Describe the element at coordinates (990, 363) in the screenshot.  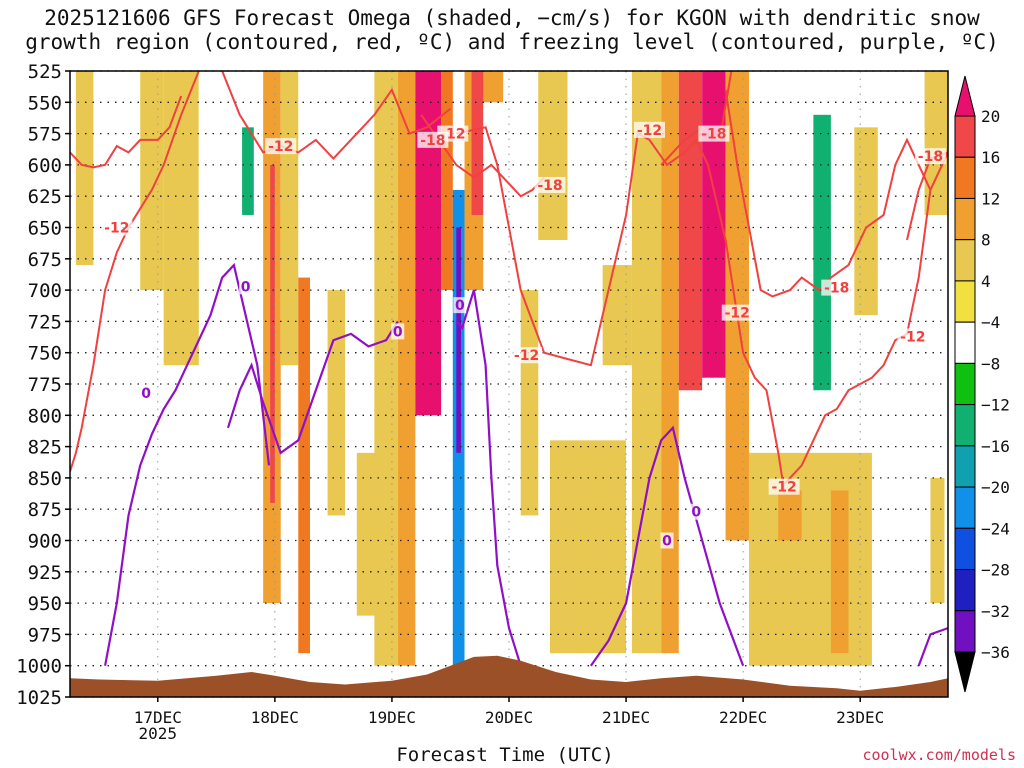
I see `colorbar-label: −8` at that location.